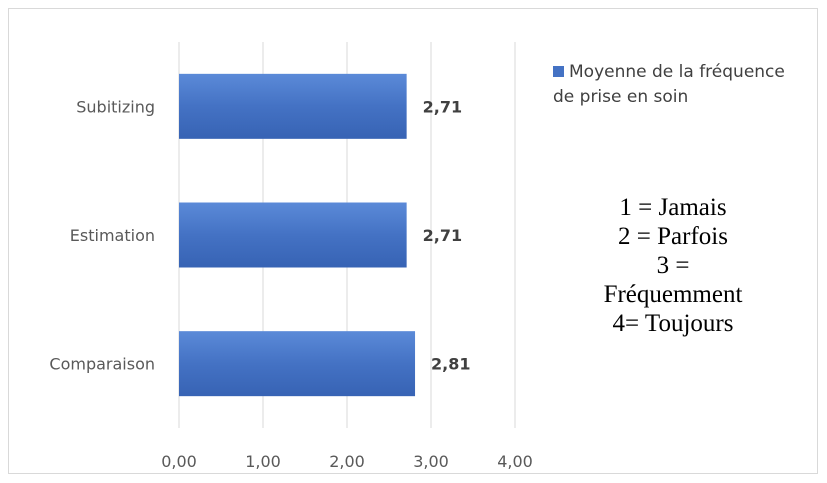 The height and width of the screenshot is (483, 827). I want to click on x-tick-label: 3,00, so click(431, 461).